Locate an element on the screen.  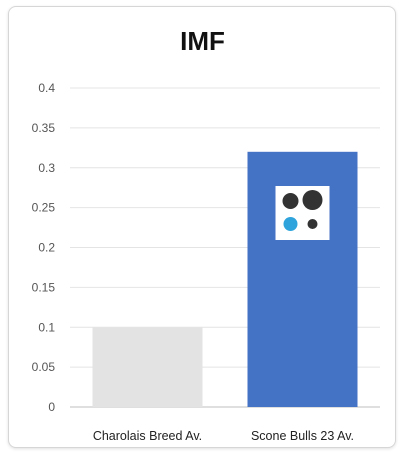
y-axis-ticks: 0 0.05 0.1 0.15 0.2 0.25 0.3 0.35 0.4 is located at coordinates (44, 247).